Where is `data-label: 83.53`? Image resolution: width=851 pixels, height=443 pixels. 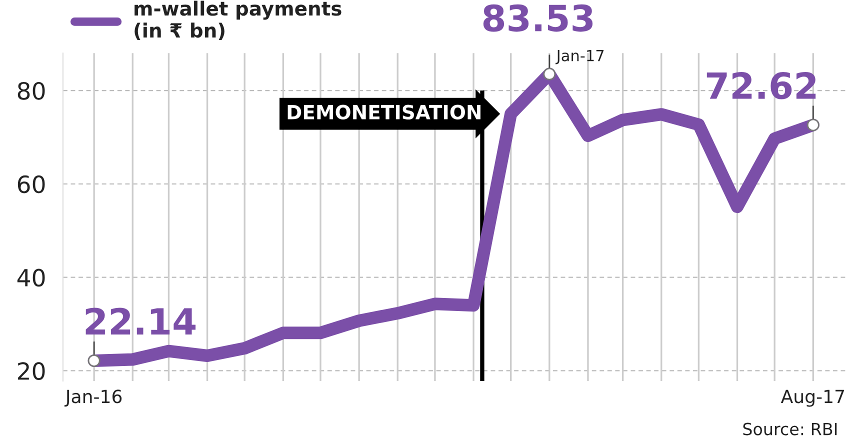 data-label: 83.53 is located at coordinates (538, 18).